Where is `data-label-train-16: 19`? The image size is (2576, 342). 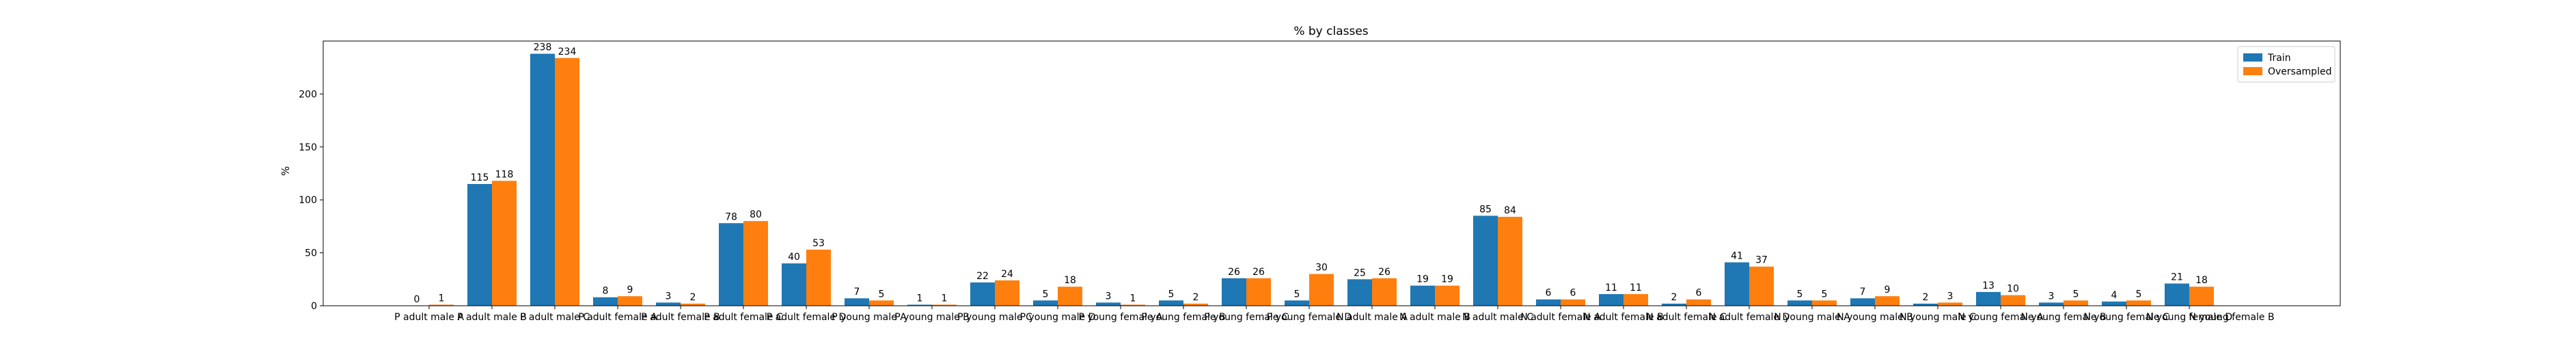 data-label-train-16: 19 is located at coordinates (1422, 279).